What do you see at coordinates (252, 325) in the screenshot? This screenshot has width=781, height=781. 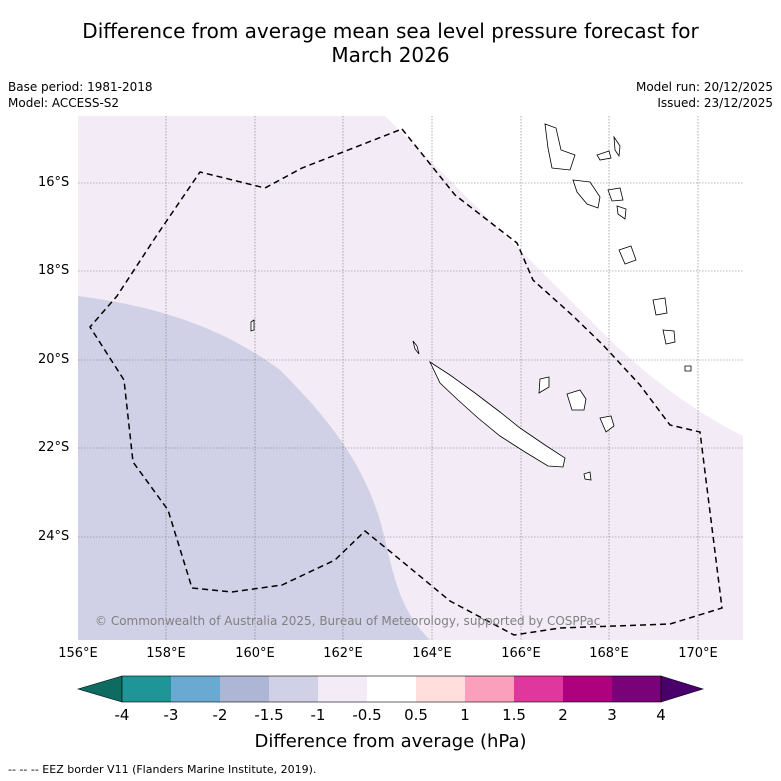 I see `chesterfield-islands` at bounding box center [252, 325].